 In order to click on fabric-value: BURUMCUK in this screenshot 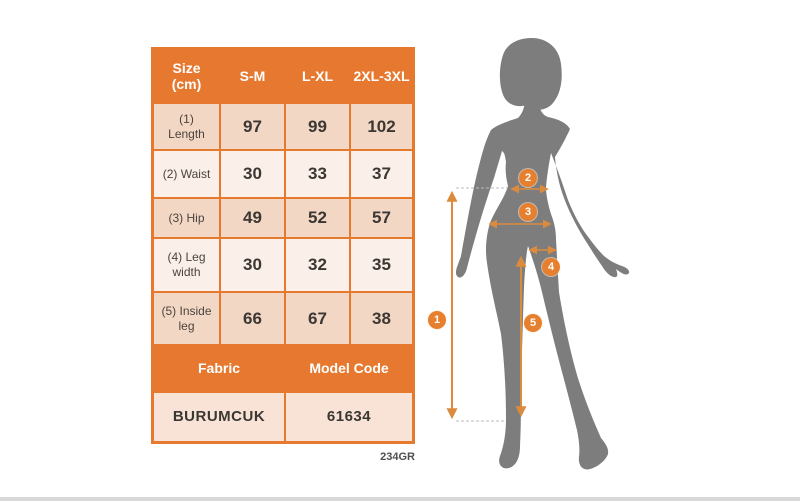, I will do `click(219, 417)`.